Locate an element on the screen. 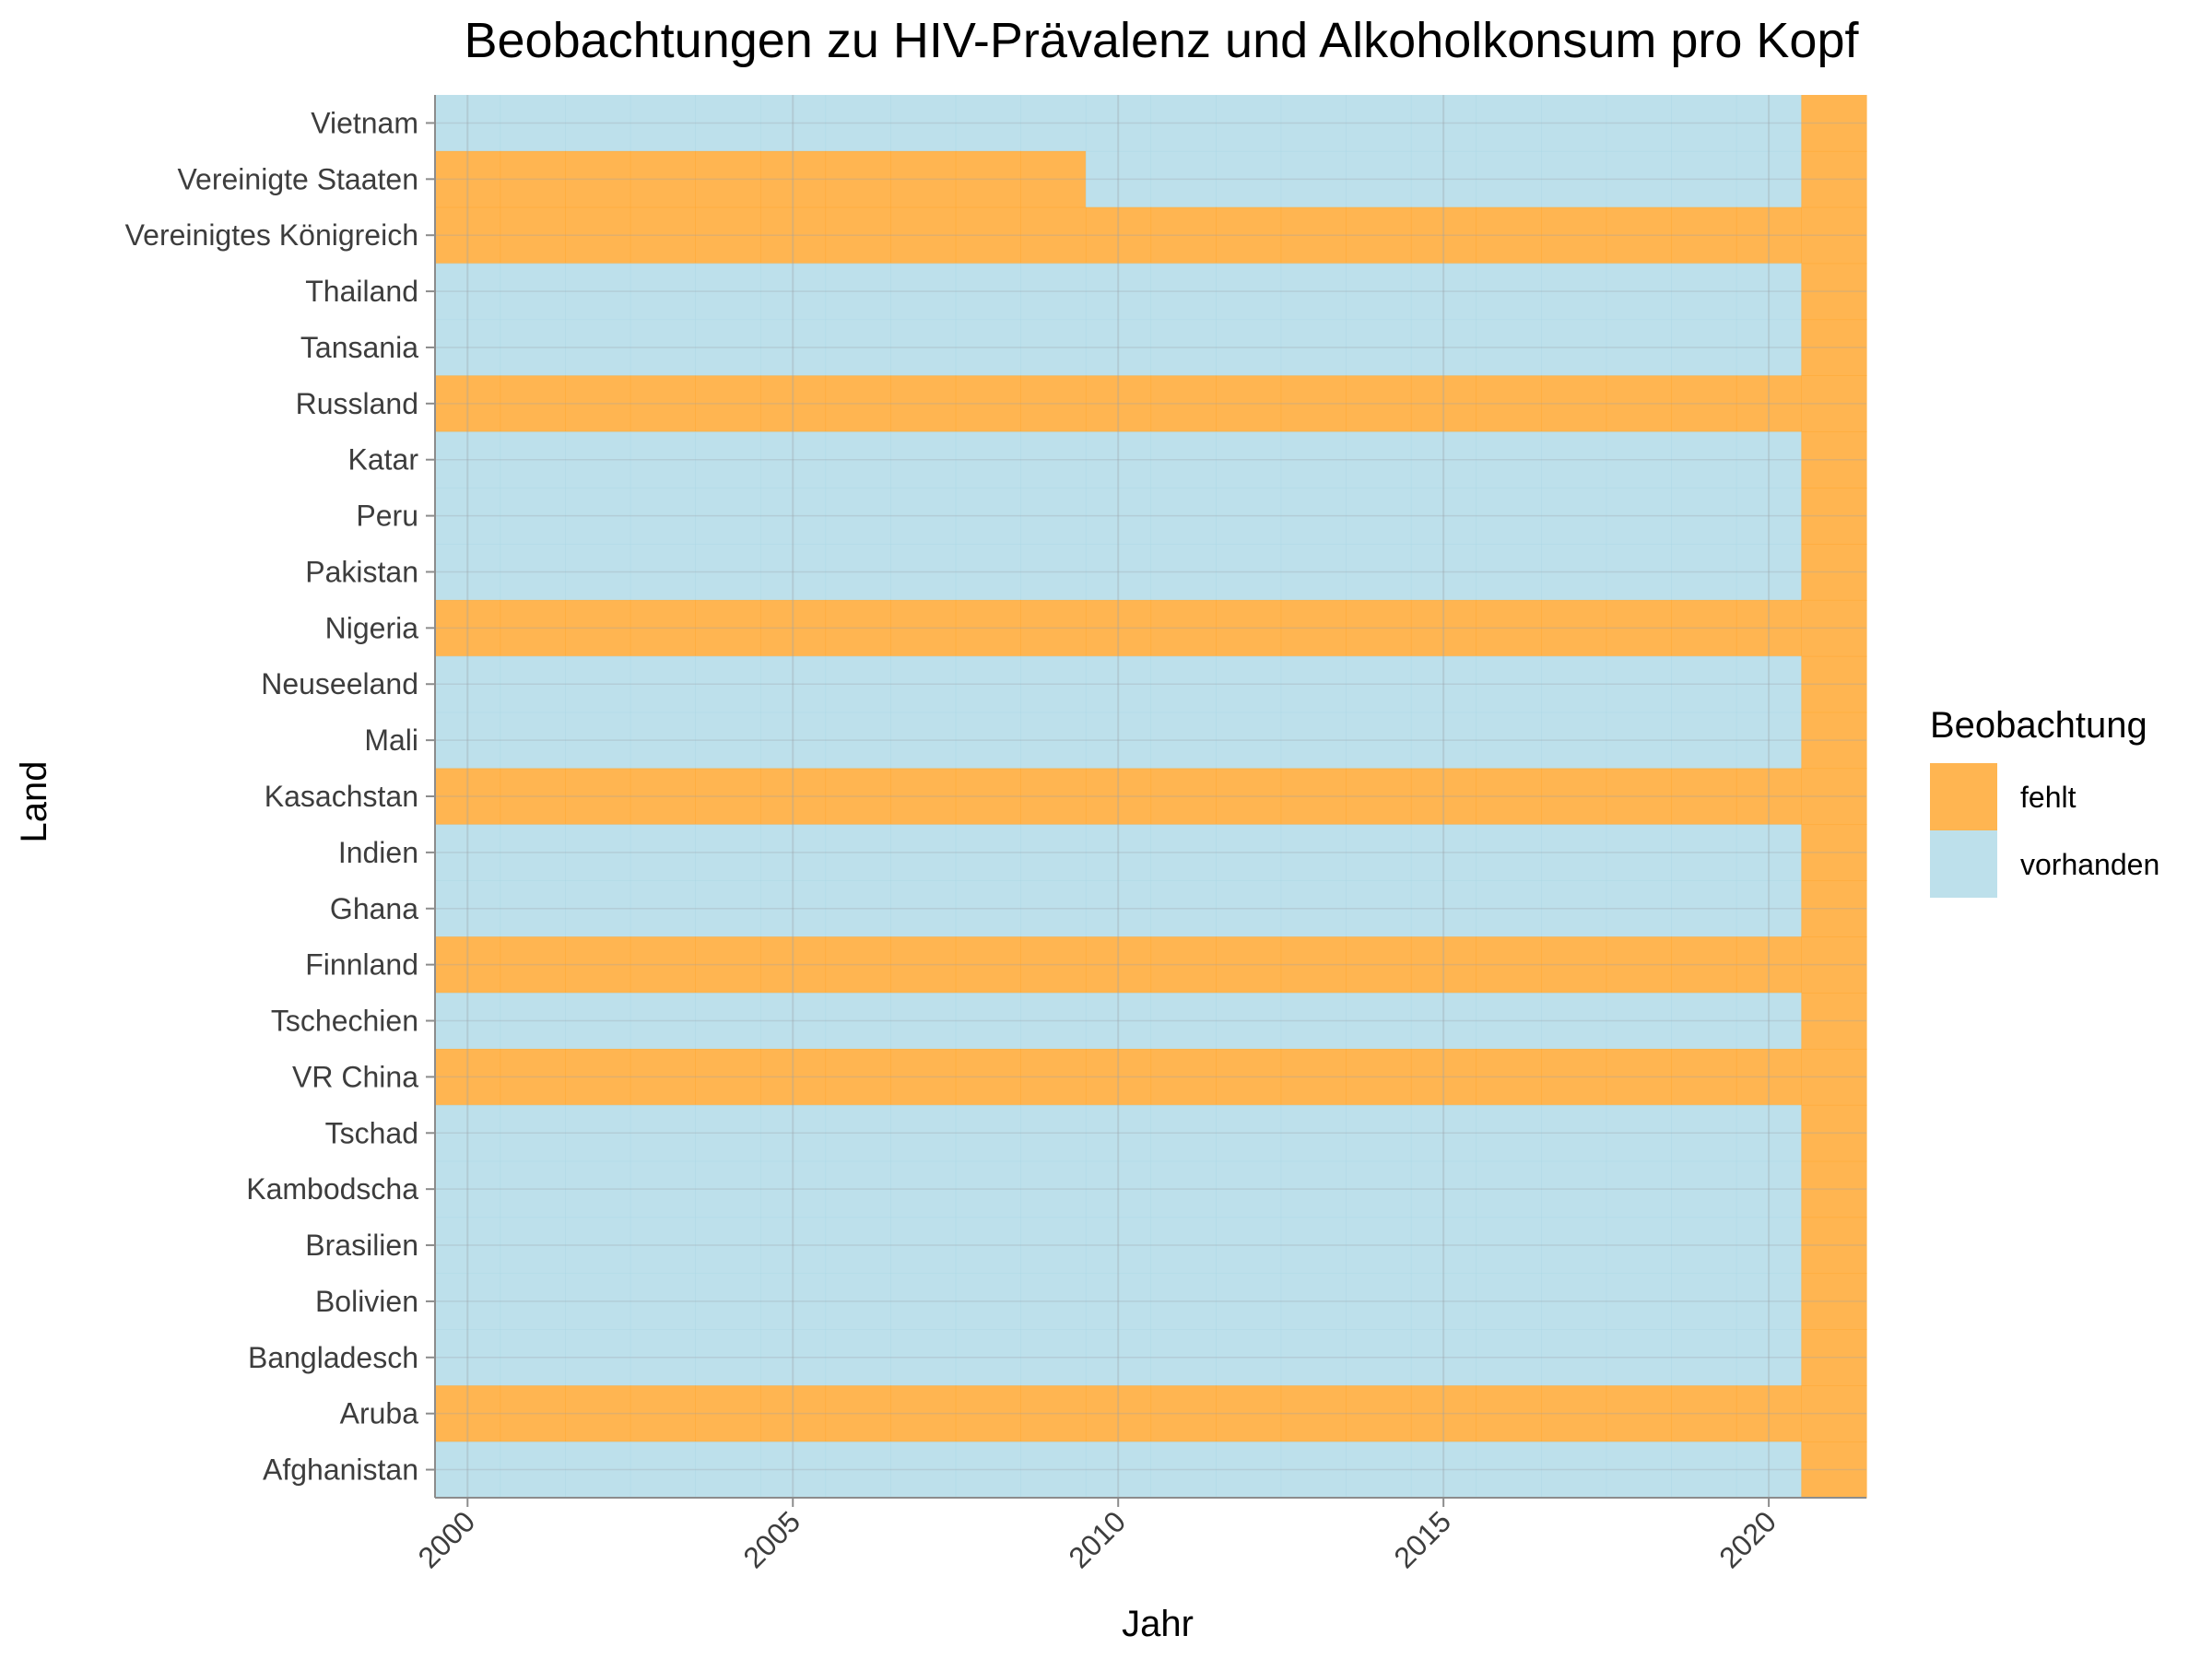  y-tick-label: VR China is located at coordinates (355, 1076).